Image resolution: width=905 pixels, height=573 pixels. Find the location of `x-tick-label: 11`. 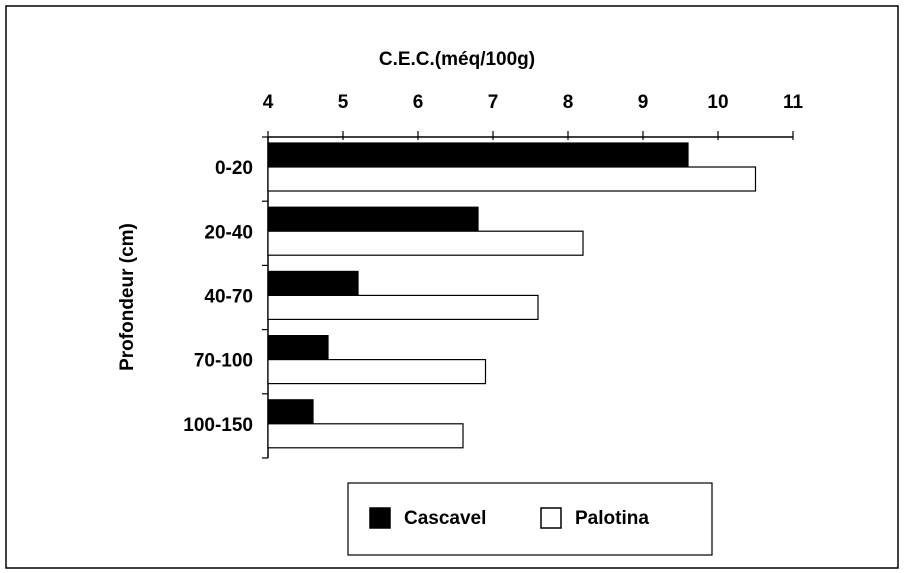

x-tick-label: 11 is located at coordinates (793, 102).